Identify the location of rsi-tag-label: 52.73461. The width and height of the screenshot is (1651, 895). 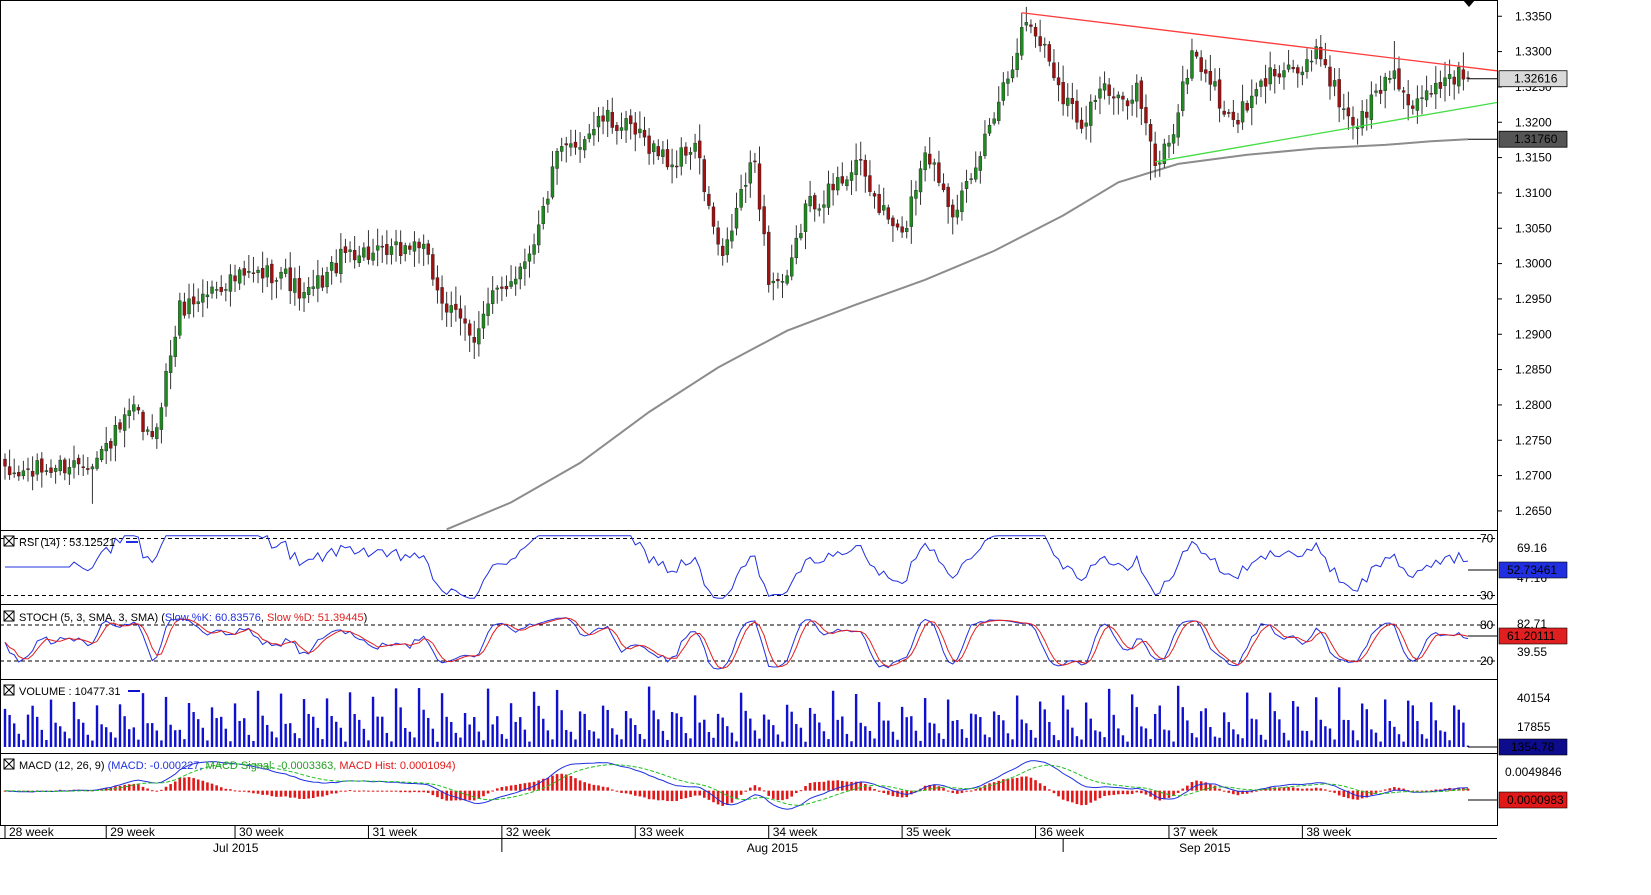
(1532, 570).